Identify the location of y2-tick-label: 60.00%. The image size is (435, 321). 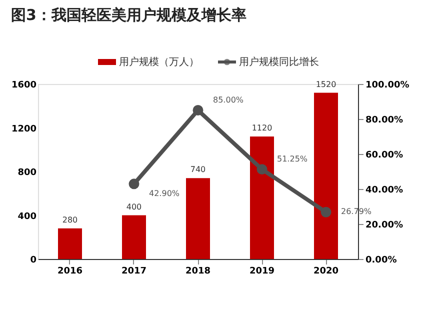
(384, 155).